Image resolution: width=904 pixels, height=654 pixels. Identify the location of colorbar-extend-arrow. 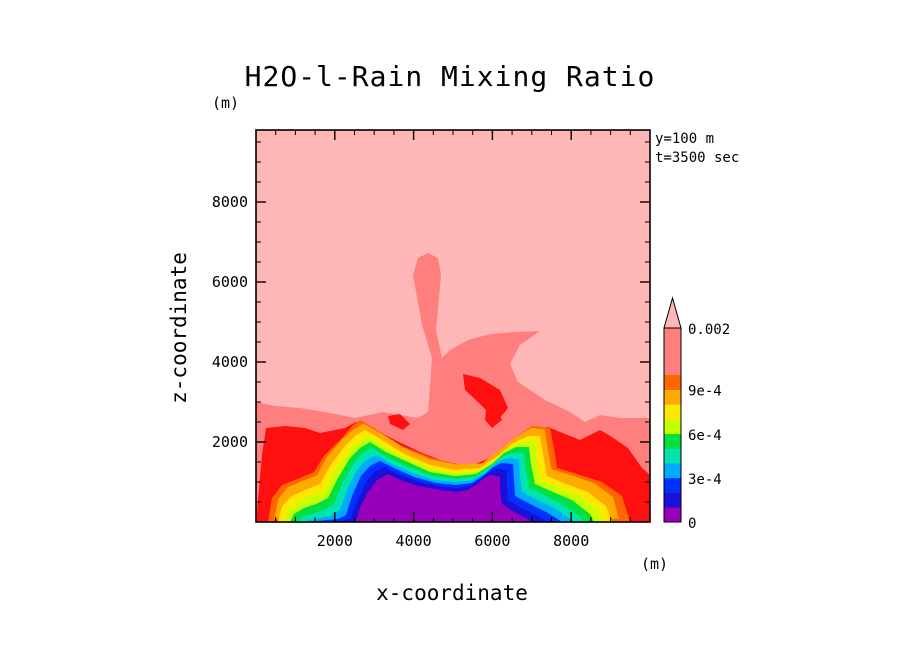
(672, 312).